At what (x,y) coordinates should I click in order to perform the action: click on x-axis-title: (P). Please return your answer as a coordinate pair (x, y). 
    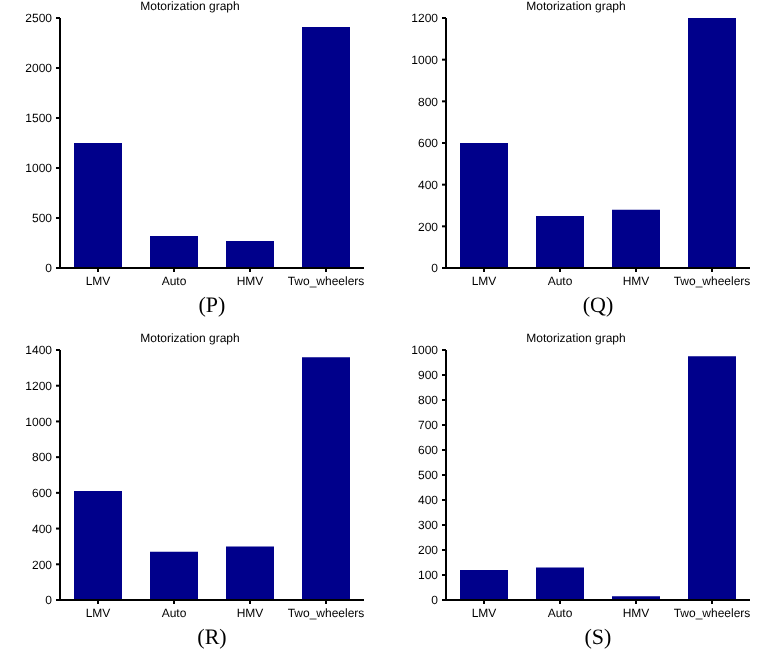
    Looking at the image, I should click on (212, 306).